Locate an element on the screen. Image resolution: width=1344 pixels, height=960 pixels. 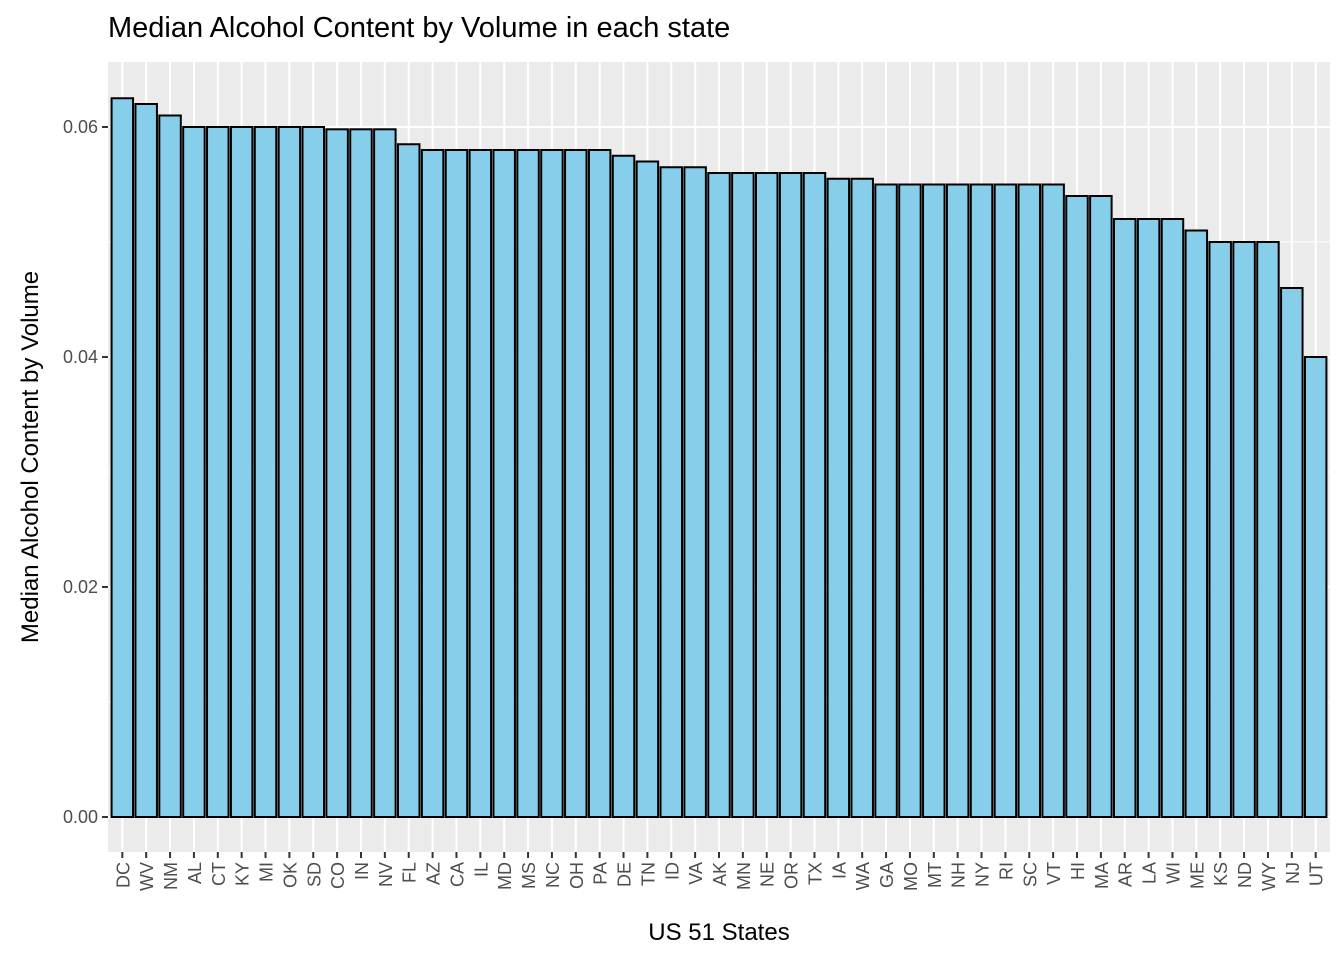
x-tick-label-WV: WV is located at coordinates (147, 876).